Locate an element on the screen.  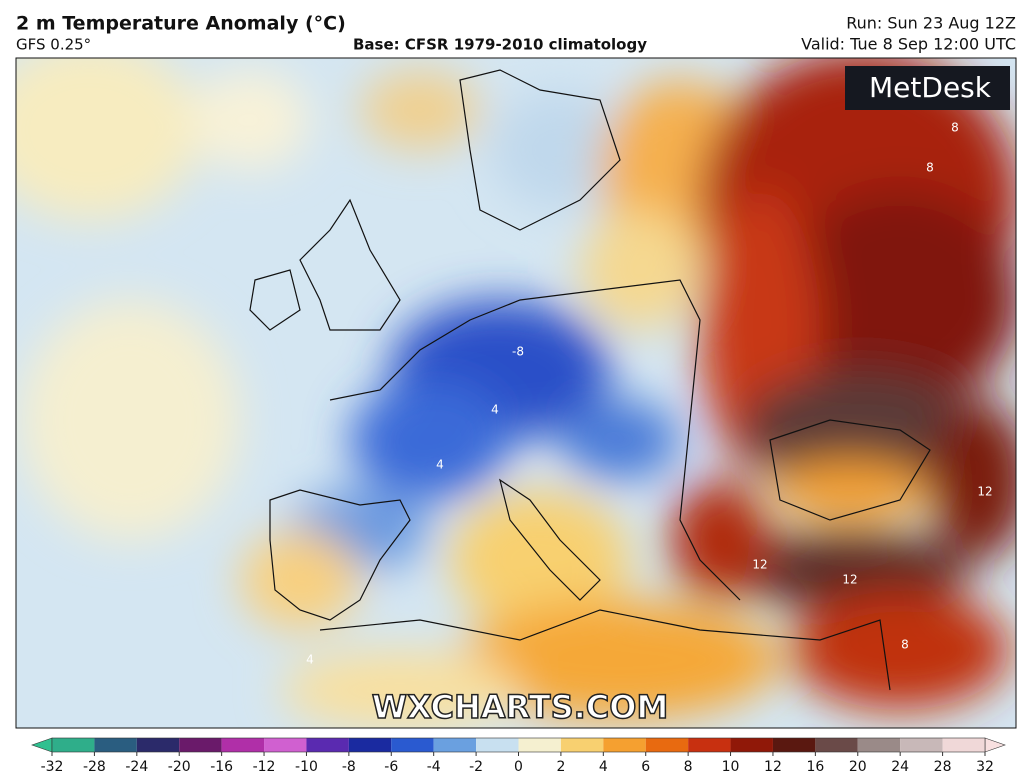
colorbar-tick-label: -10 is located at coordinates (306, 767).